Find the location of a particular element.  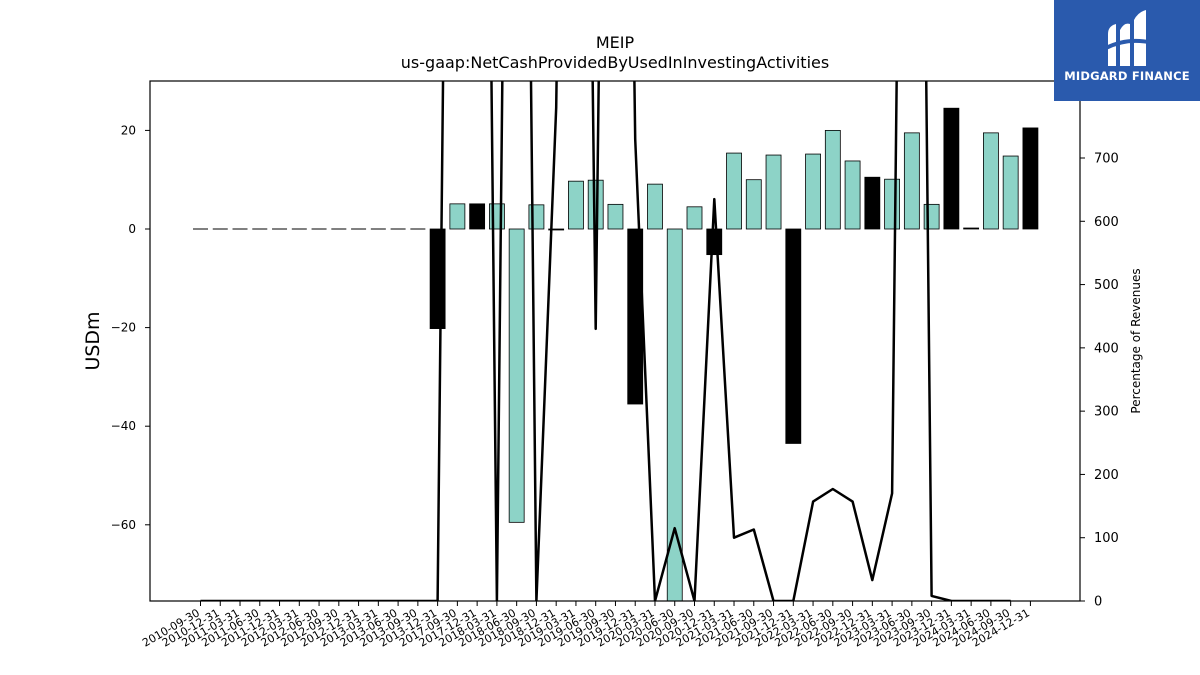

y2-tick-label: 0 is located at coordinates (1098, 602).